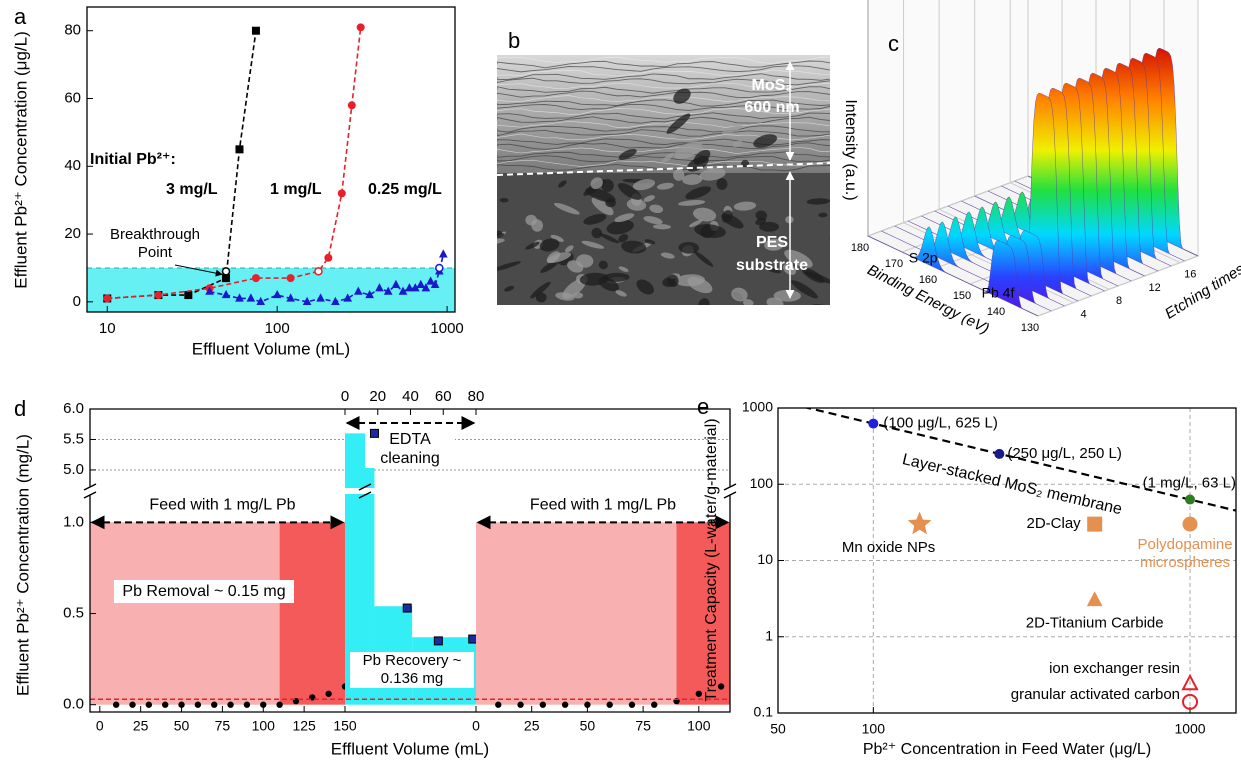 This screenshot has width=1241, height=769. Describe the element at coordinates (603, 505) in the screenshot. I see `segment-label: Feed with 1 mg/L Pb` at that location.